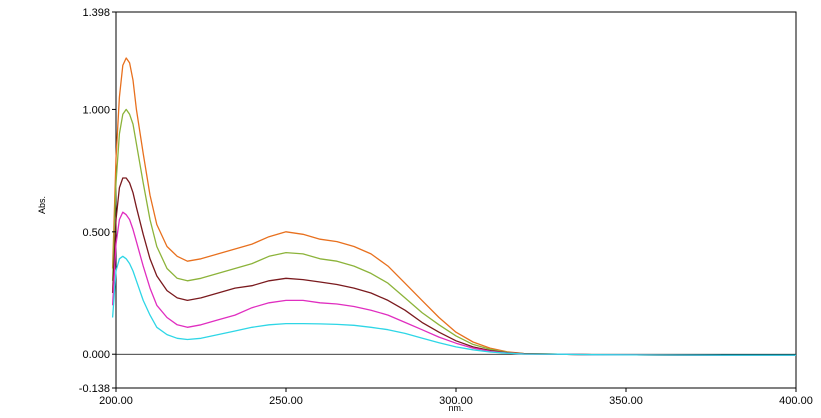 This screenshot has height=418, width=821. What do you see at coordinates (796, 401) in the screenshot?
I see `x-tick-label: 400.00` at bounding box center [796, 401].